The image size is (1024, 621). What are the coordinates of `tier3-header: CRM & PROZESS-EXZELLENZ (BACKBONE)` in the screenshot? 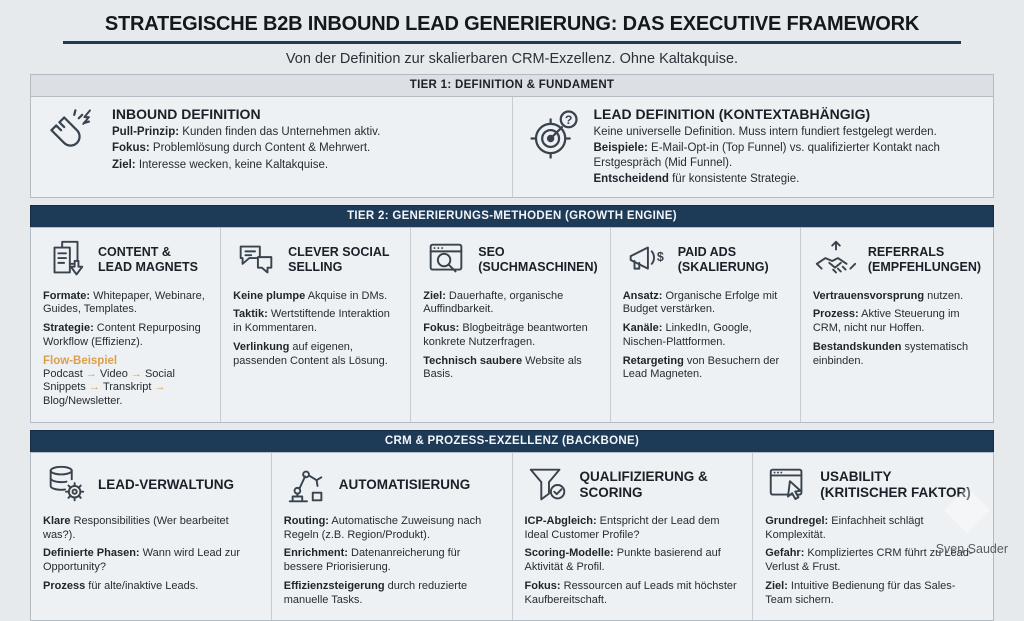 It's located at (512, 440).